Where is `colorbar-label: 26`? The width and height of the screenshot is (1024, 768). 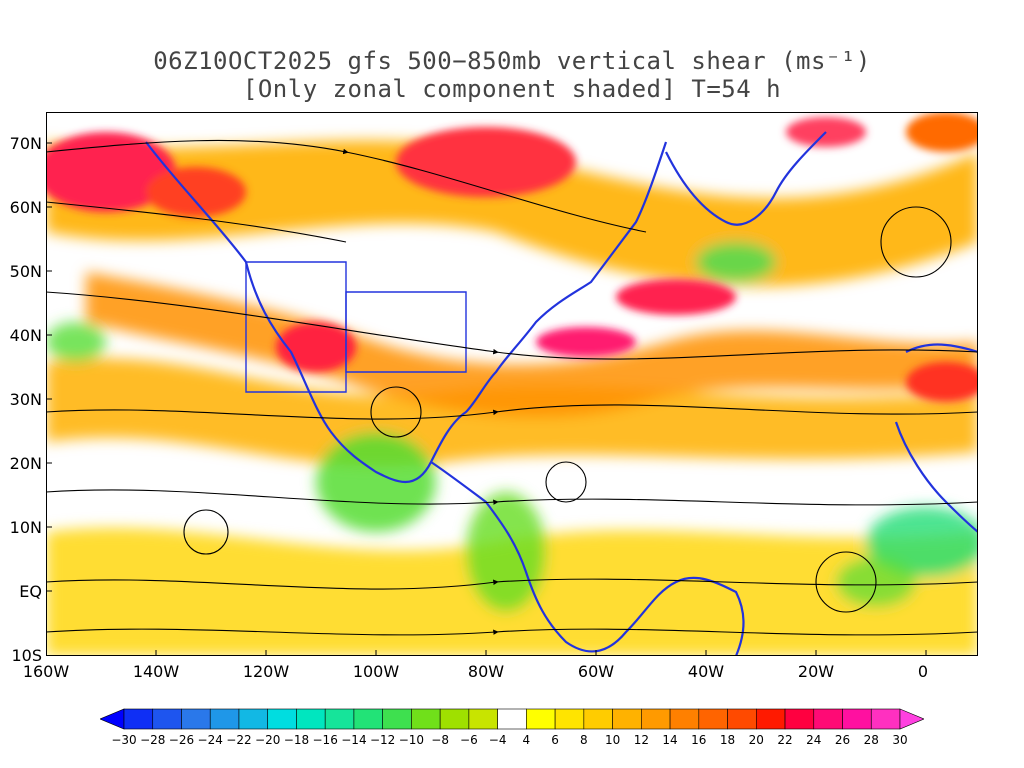 colorbar-label: 26 is located at coordinates (842, 740).